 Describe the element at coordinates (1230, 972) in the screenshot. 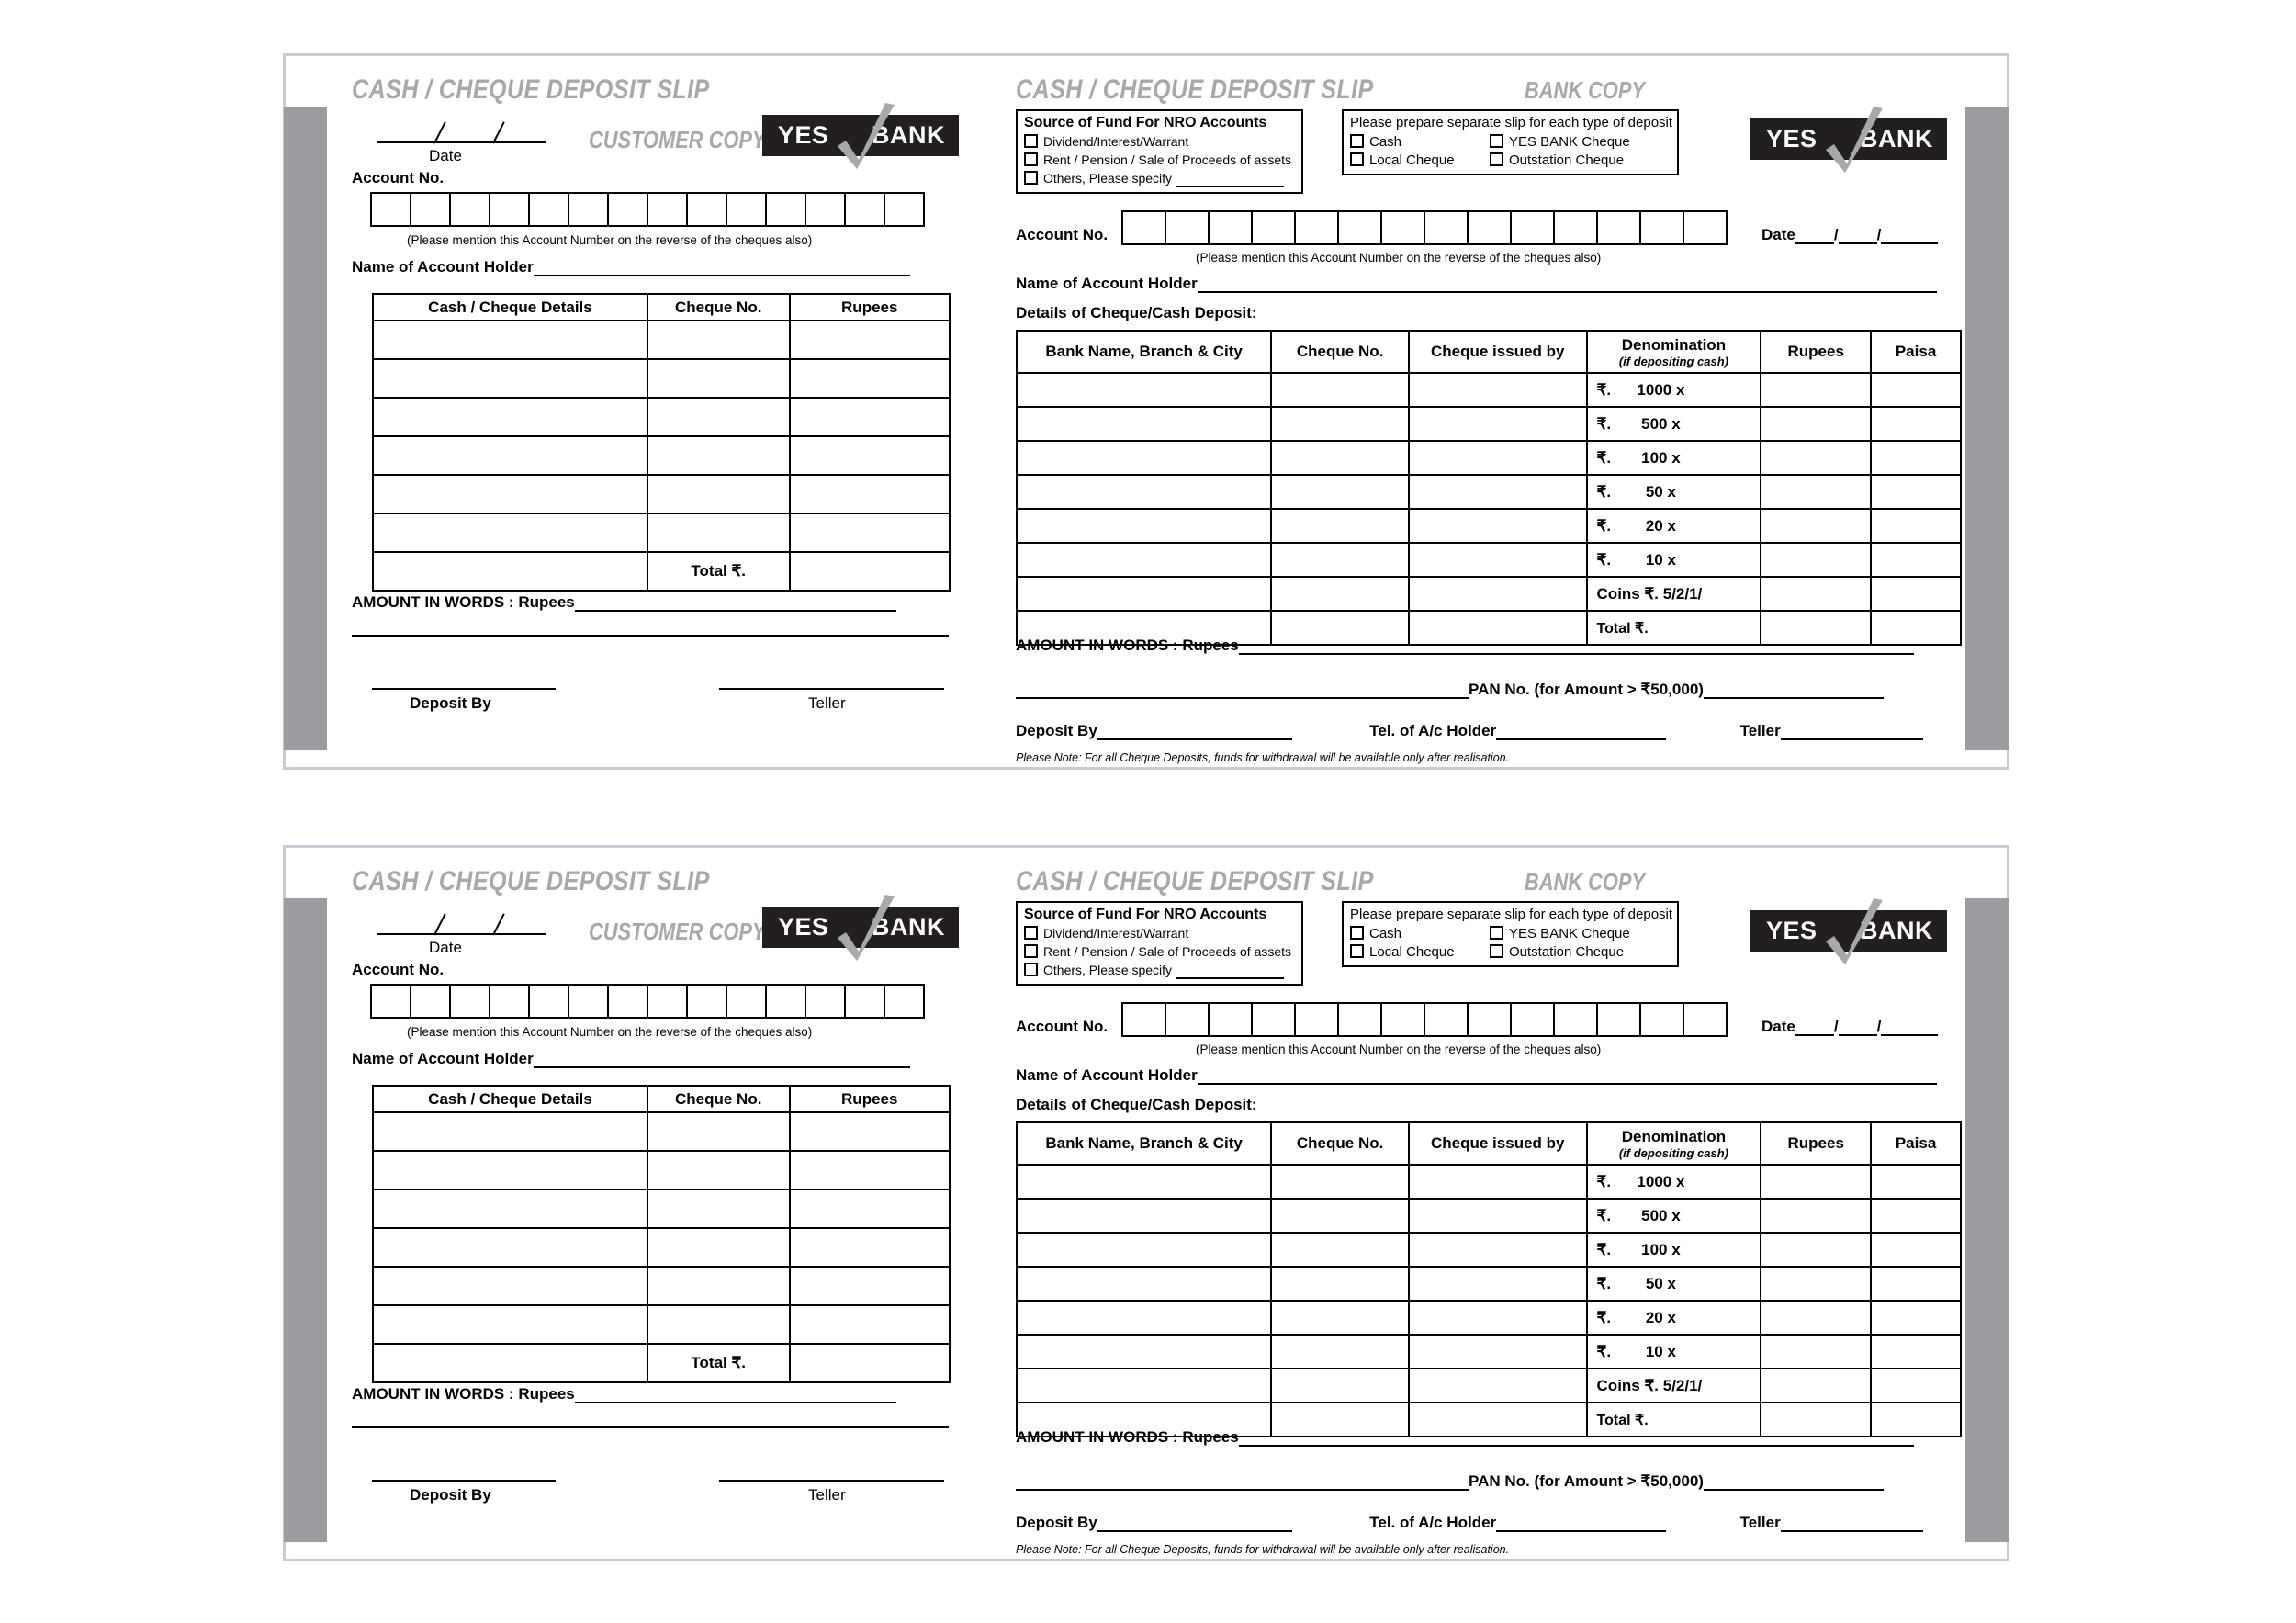

I see `others-specify-input` at that location.